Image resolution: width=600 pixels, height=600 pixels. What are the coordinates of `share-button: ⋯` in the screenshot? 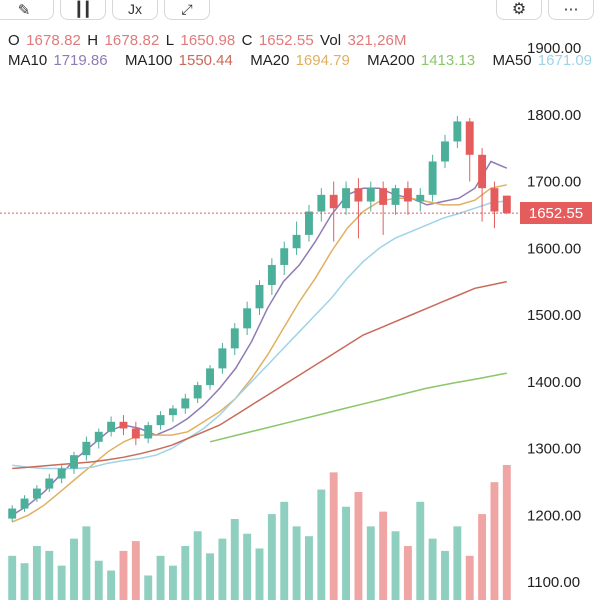 It's located at (571, 10).